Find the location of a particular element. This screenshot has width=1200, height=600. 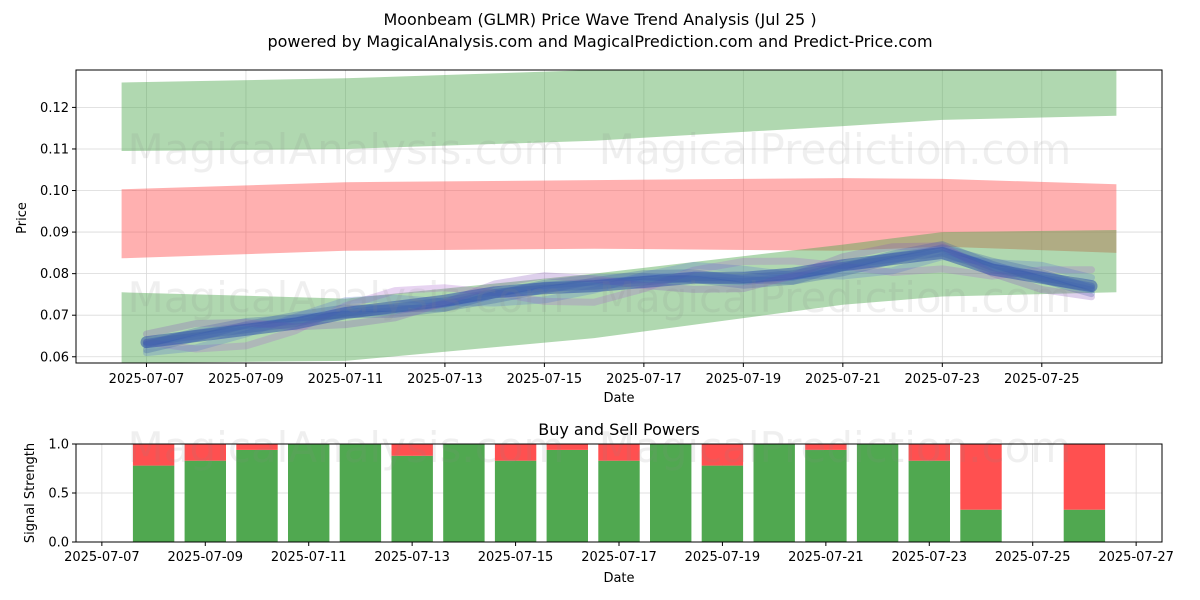

price-x-tick-label: 2025-07-15 is located at coordinates (545, 379).